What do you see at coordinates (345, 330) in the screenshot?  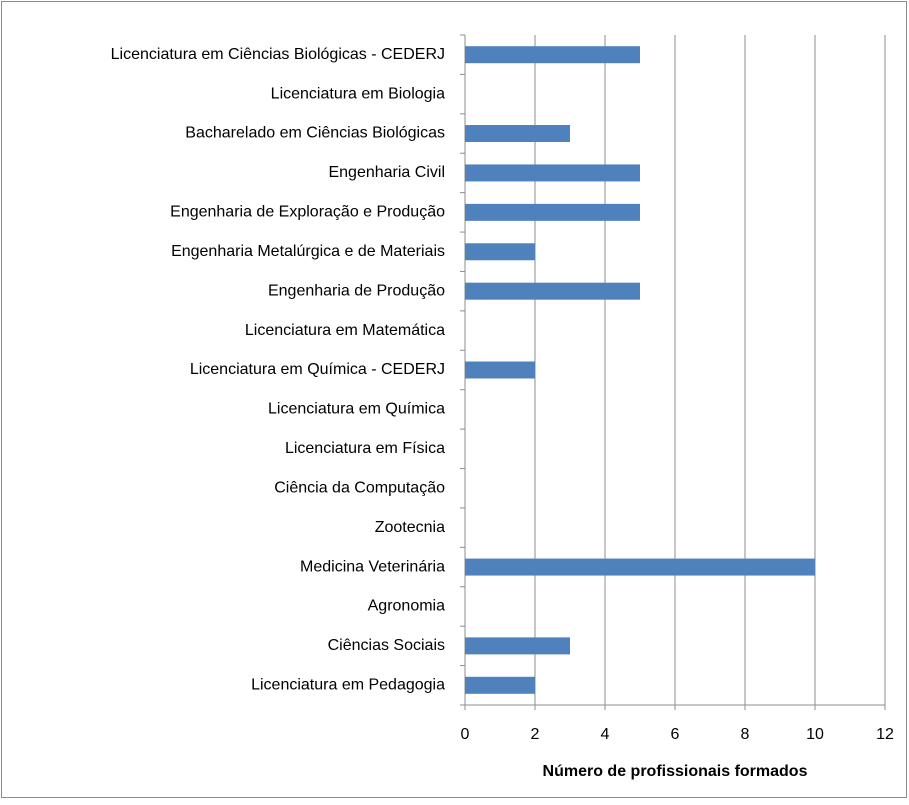 I see `y-tick-label: Licenciatura em Matemática` at bounding box center [345, 330].